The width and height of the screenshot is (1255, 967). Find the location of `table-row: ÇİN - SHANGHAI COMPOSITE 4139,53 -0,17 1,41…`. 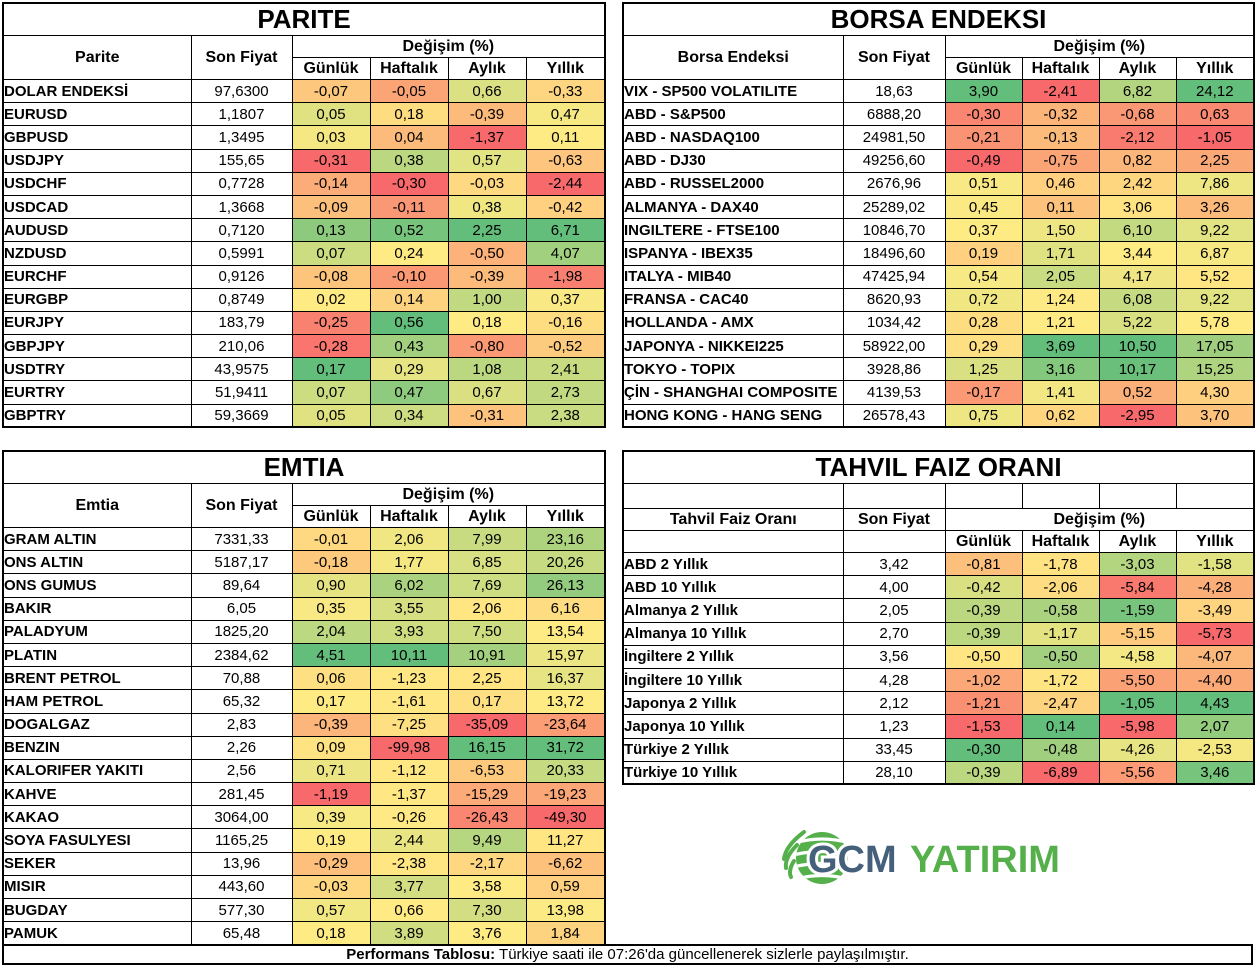

table-row: ÇİN - SHANGHAI COMPOSITE 4139,53 -0,17 1,41… is located at coordinates (938, 392).